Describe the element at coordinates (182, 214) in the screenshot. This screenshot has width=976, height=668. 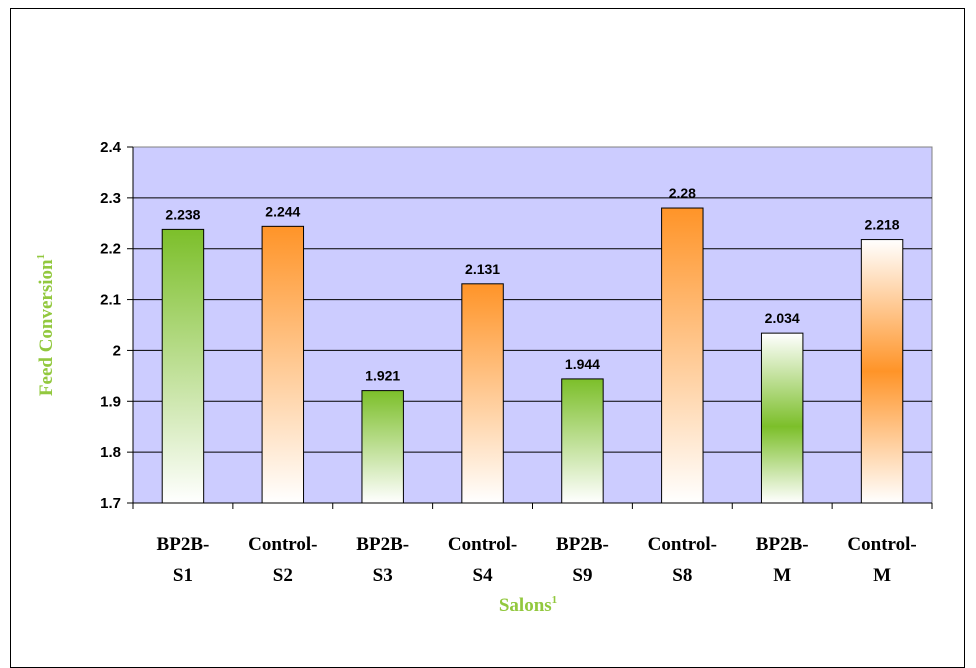
I see `data-label: 2.238` at that location.